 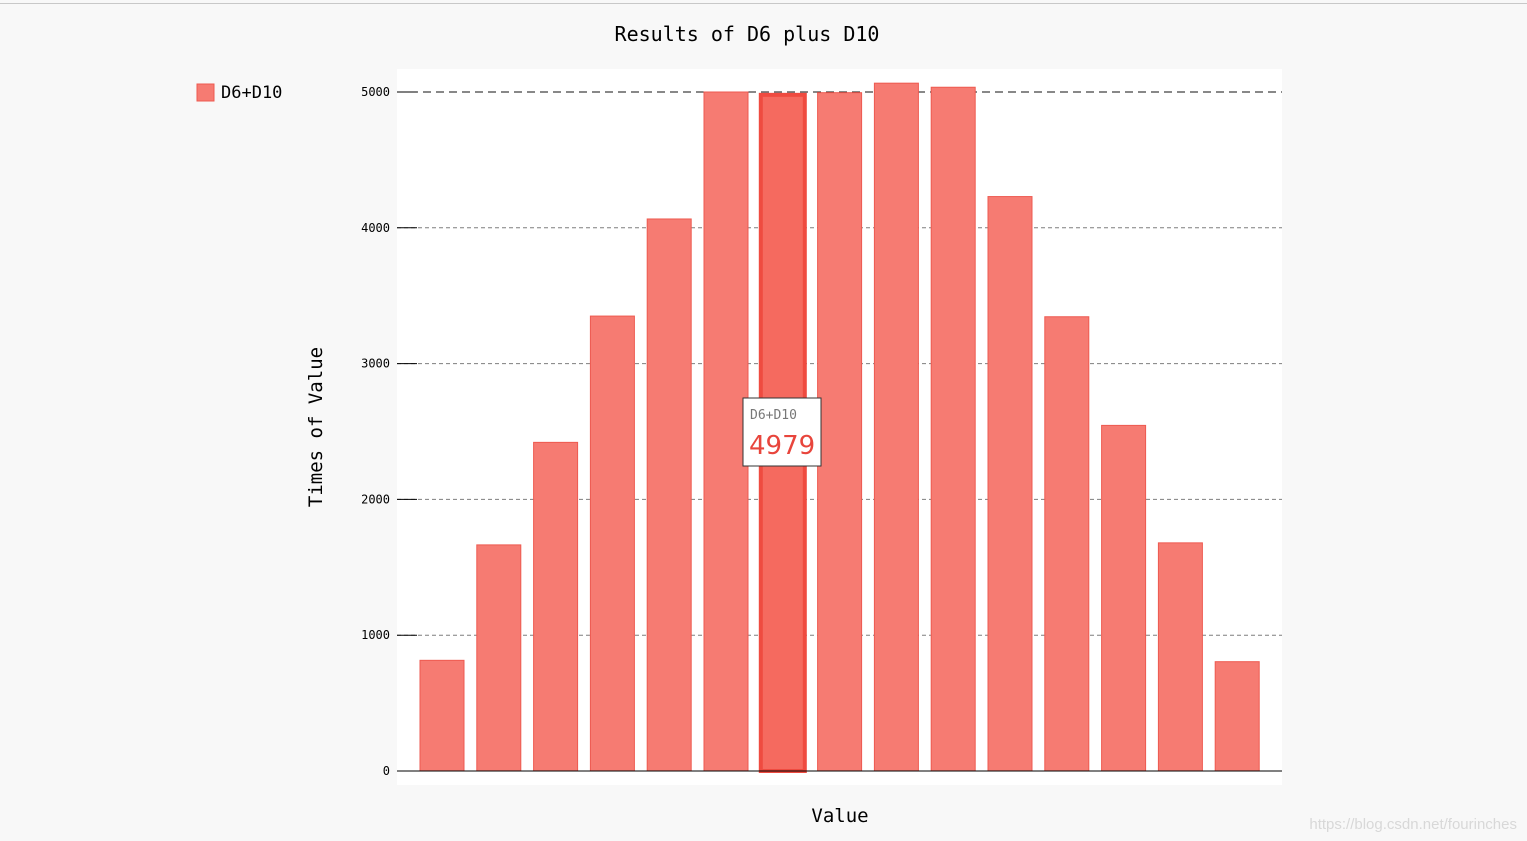 I want to click on legend: D6+D10, so click(x=239, y=93).